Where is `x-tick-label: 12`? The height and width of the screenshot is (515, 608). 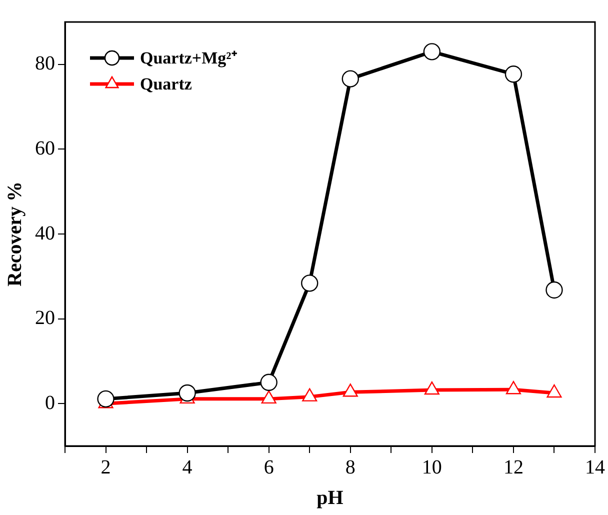
x-tick-label: 12 is located at coordinates (513, 467).